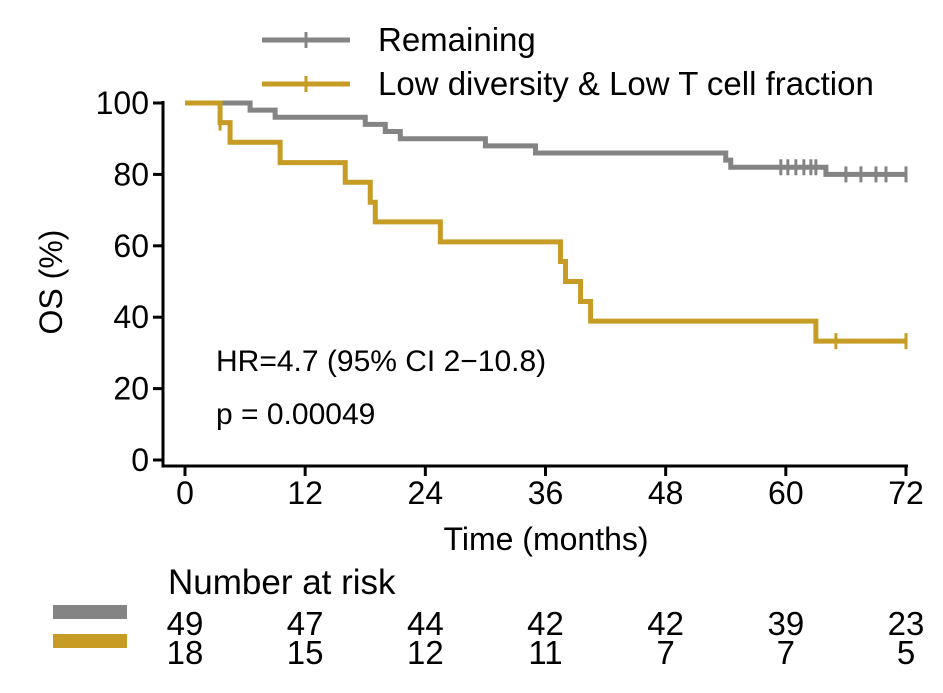 The height and width of the screenshot is (693, 943). What do you see at coordinates (425, 652) in the screenshot?
I see `risk-value: 12` at bounding box center [425, 652].